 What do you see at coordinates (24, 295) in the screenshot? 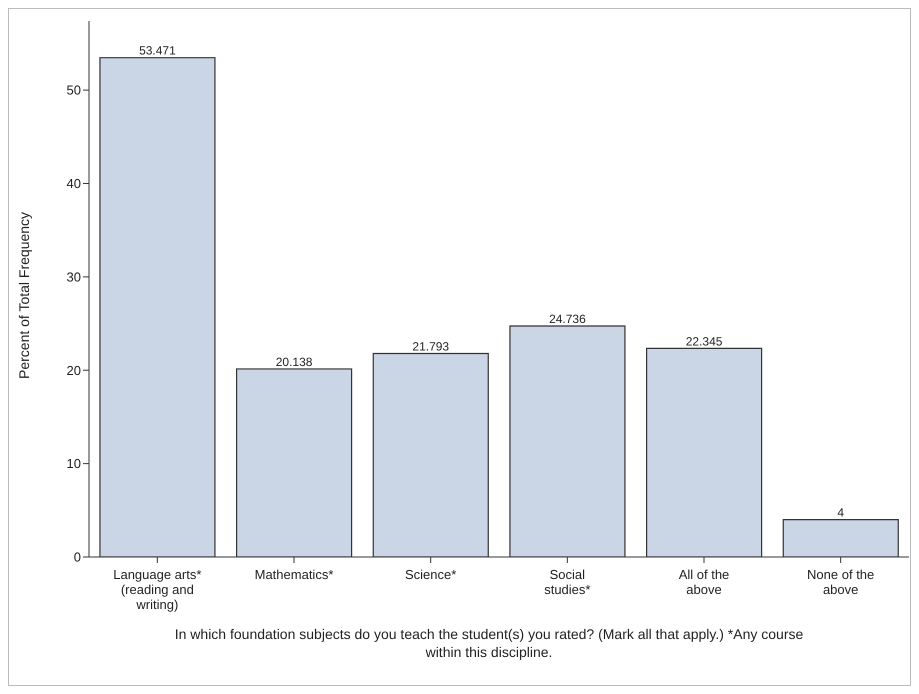
I see `y-axis-title: Percent of Total Frequency` at bounding box center [24, 295].